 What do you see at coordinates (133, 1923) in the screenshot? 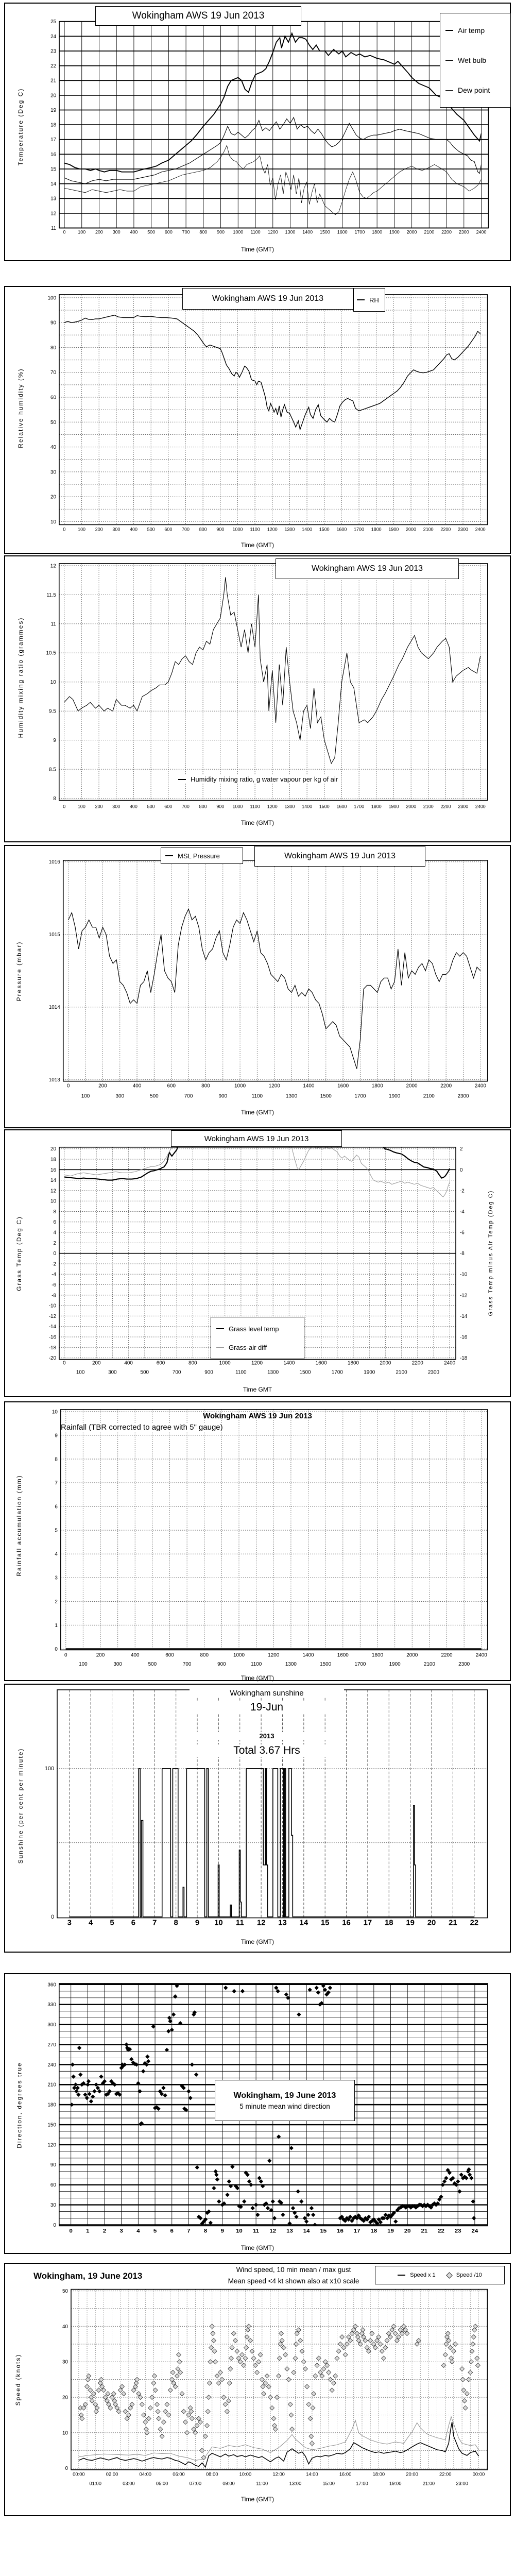
I see `svg-text: 6` at bounding box center [133, 1923].